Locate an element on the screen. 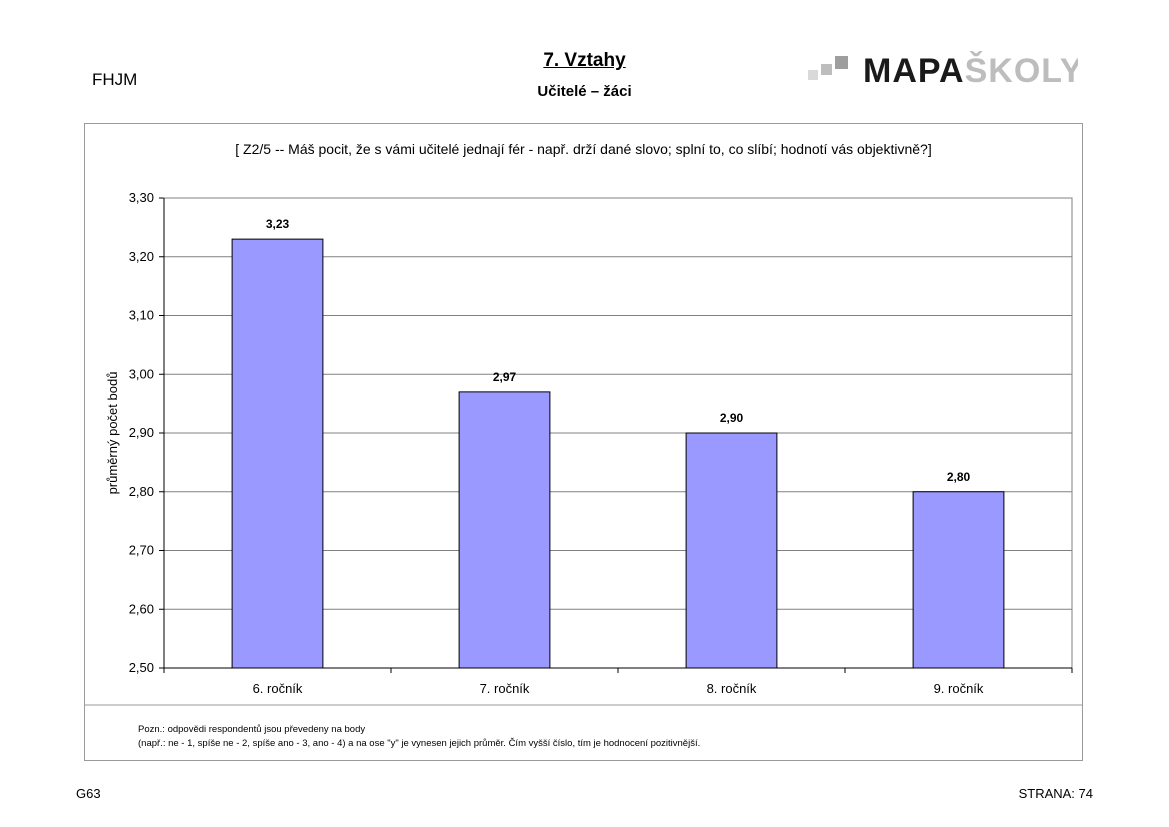  page-subtitle: Učitelé – žáci is located at coordinates (584, 91).